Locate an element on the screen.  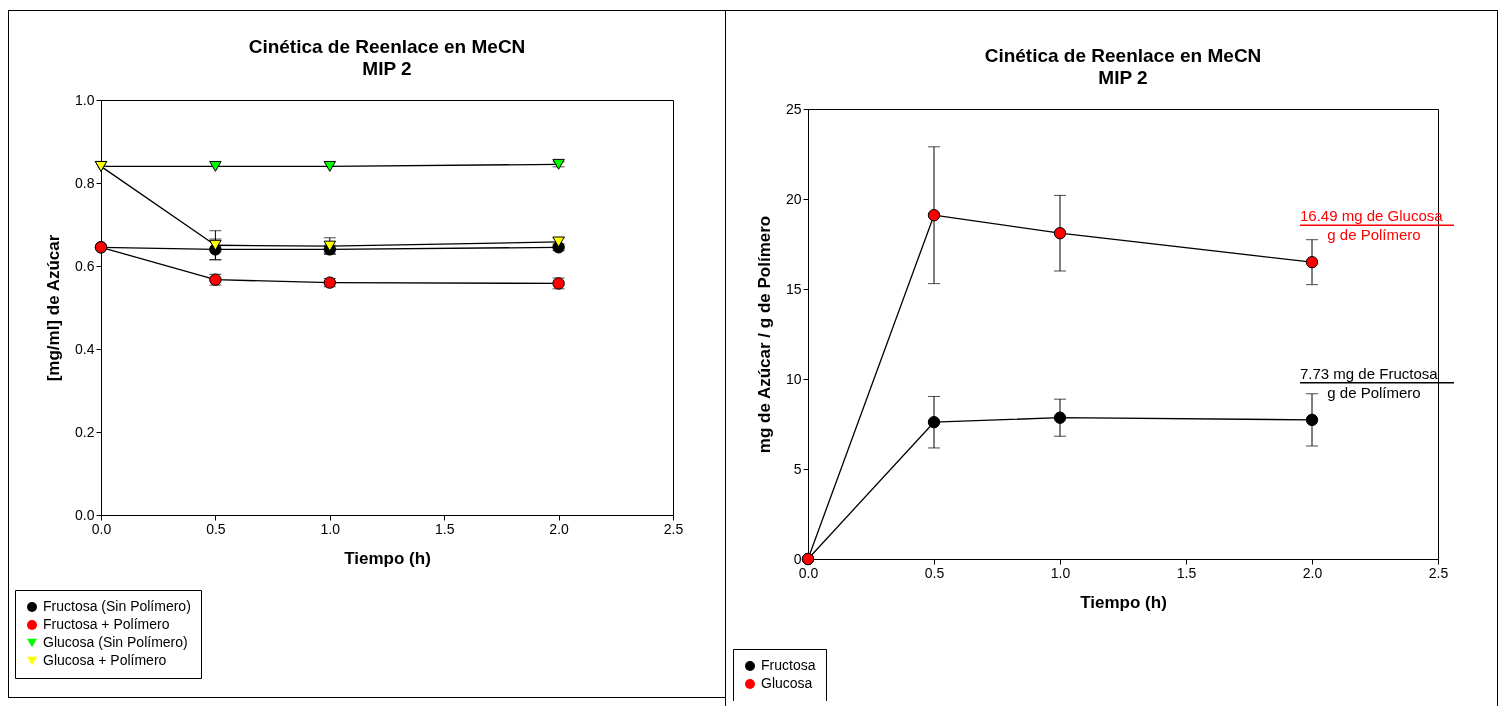
x-tick-label: 0.0 is located at coordinates (101, 528).